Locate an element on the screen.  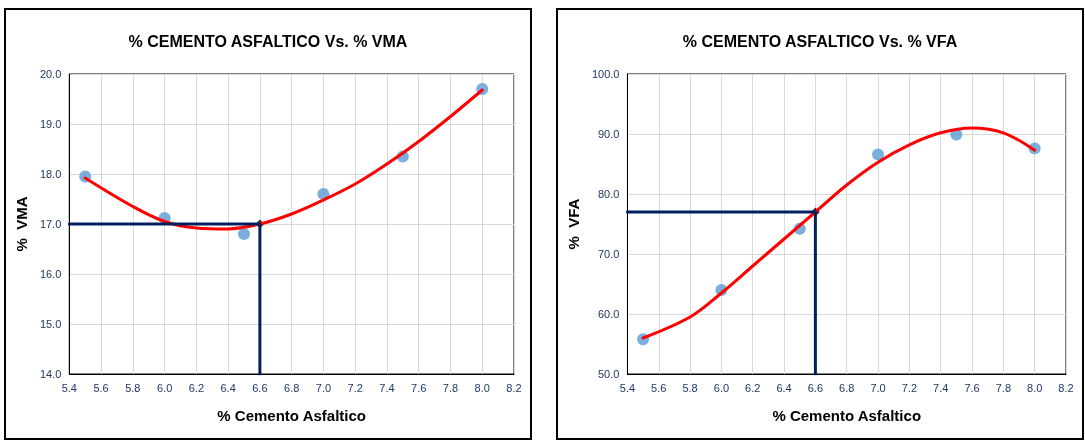
y-tick-label: 18.0 is located at coordinates (50, 174).